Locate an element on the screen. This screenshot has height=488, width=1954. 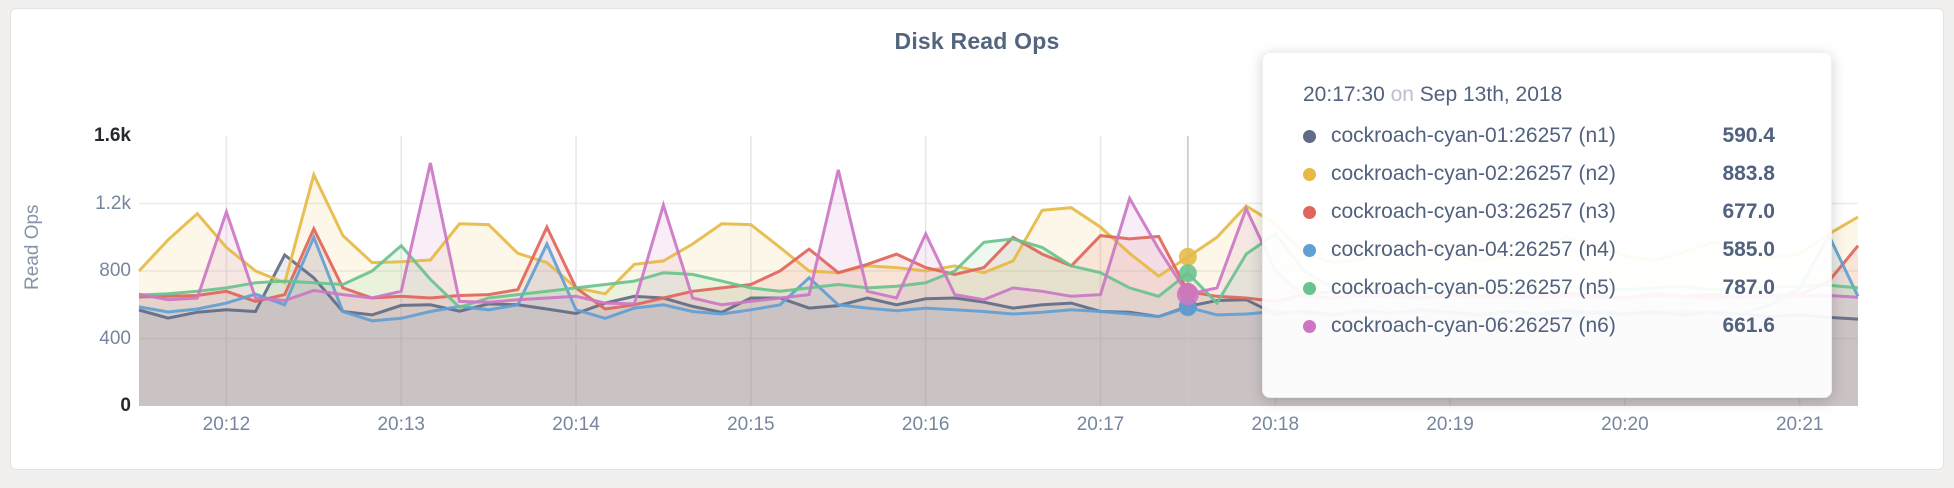
x-tick-label: 20:19 is located at coordinates (1450, 424).